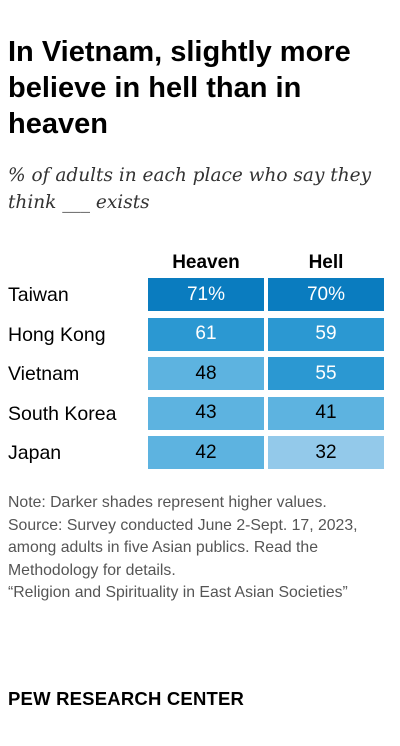  What do you see at coordinates (57, 334) in the screenshot?
I see `row-label-hong-kong: Hong Kong` at bounding box center [57, 334].